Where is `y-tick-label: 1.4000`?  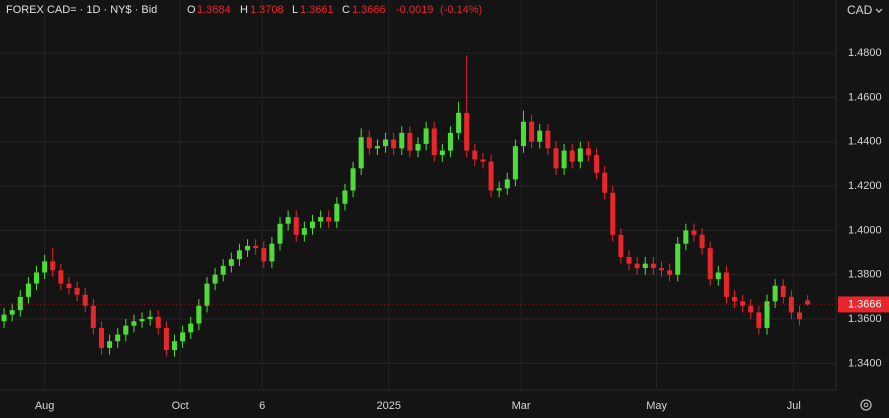 y-tick-label: 1.4000 is located at coordinates (865, 230).